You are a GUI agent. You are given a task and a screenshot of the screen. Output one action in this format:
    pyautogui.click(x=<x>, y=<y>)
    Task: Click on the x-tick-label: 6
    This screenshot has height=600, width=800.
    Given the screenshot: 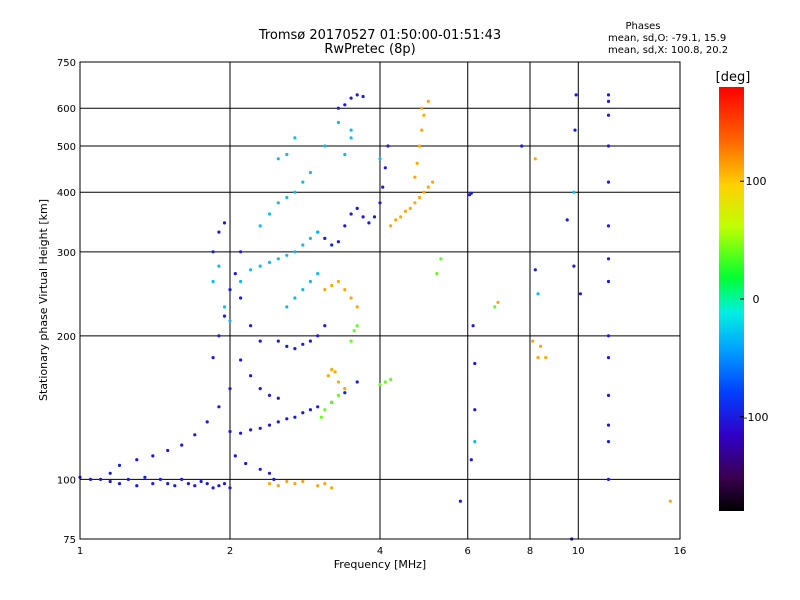 What is the action you would take?
    pyautogui.click(x=468, y=551)
    